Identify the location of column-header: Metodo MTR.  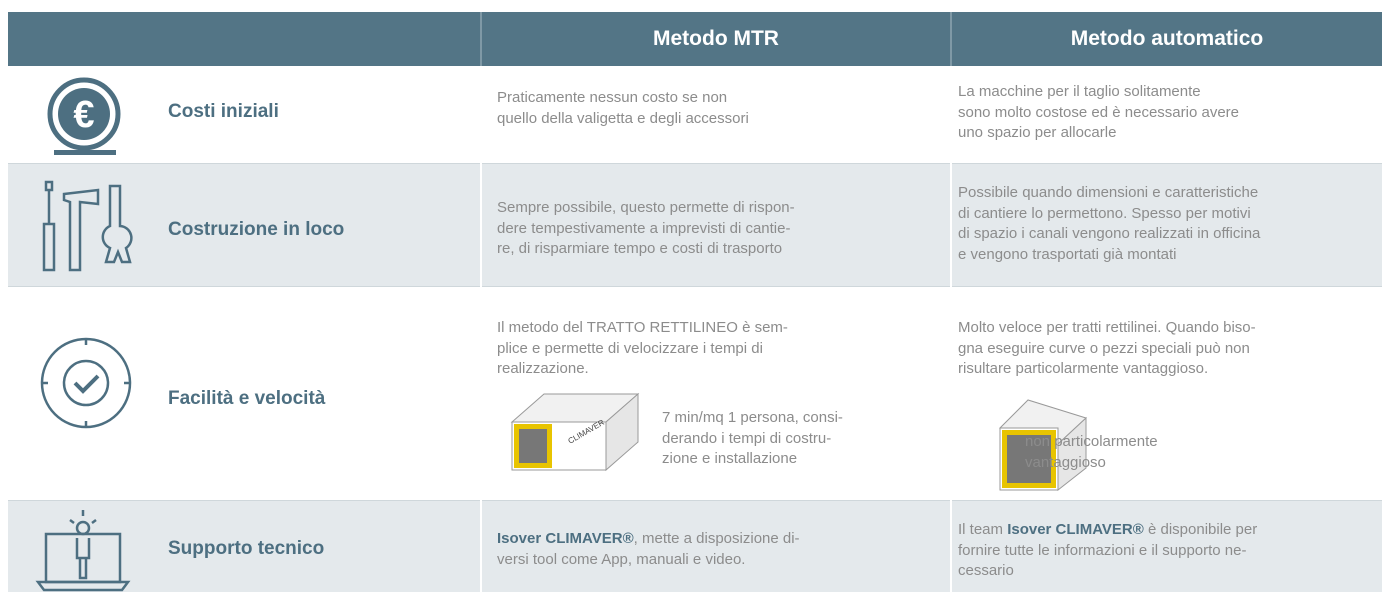
(716, 38).